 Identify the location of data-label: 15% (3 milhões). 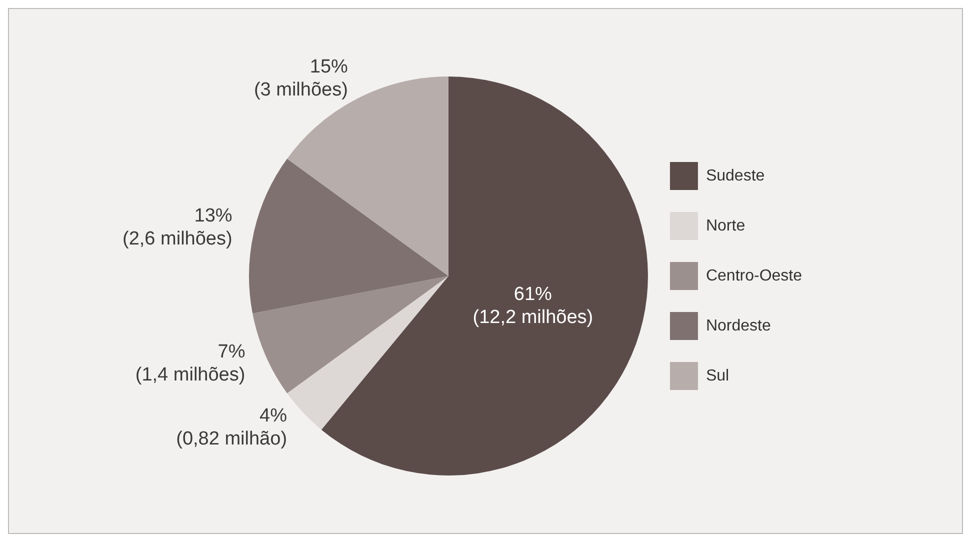
(301, 78).